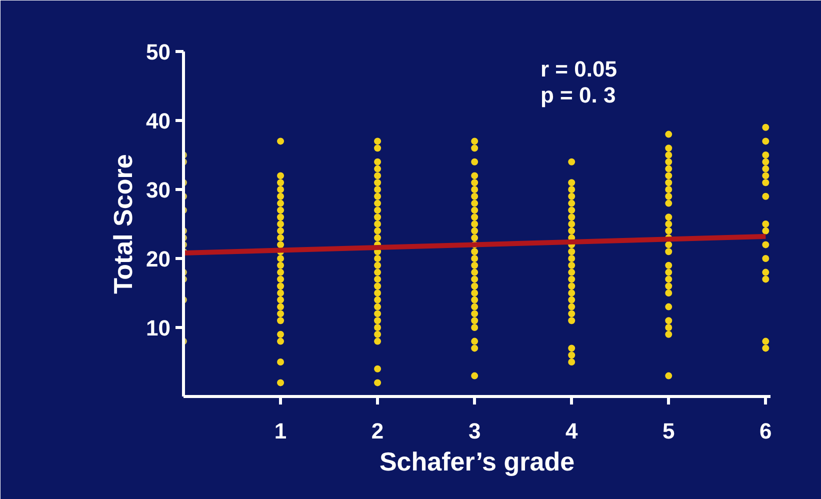  Describe the element at coordinates (158, 121) in the screenshot. I see `y-tick-label: 40` at that location.